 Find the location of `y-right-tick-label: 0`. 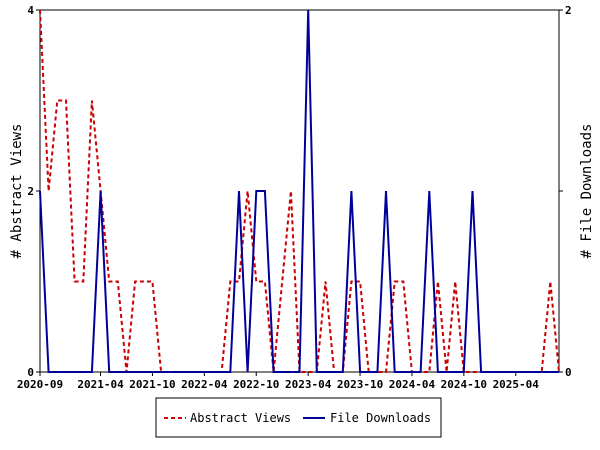

y-right-tick-label: 0 is located at coordinates (568, 372).